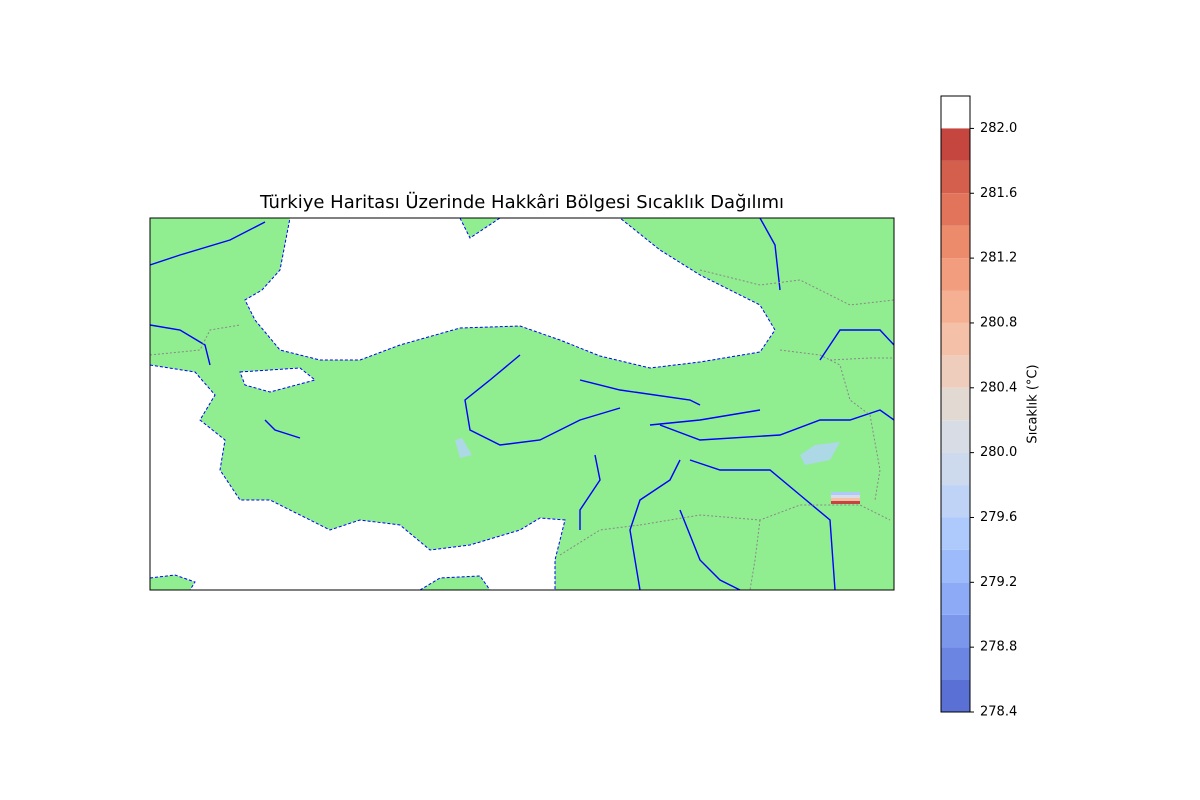 The height and width of the screenshot is (800, 1200). What do you see at coordinates (998, 322) in the screenshot?
I see `colorbar-tick-label: 280.8` at bounding box center [998, 322].